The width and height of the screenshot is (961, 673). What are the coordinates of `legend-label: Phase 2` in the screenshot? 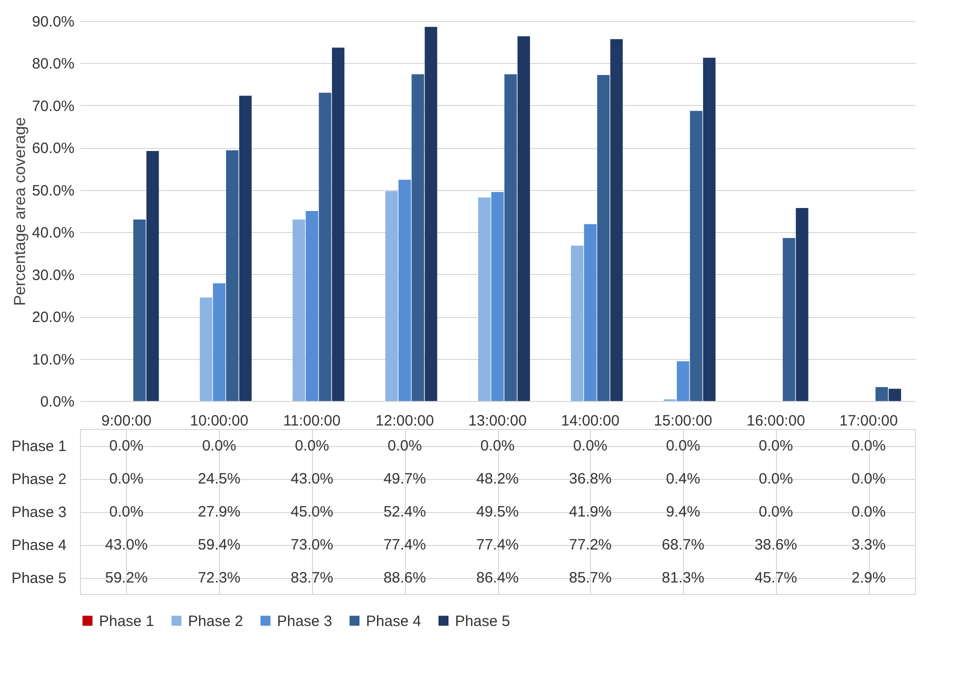 It's located at (216, 621).